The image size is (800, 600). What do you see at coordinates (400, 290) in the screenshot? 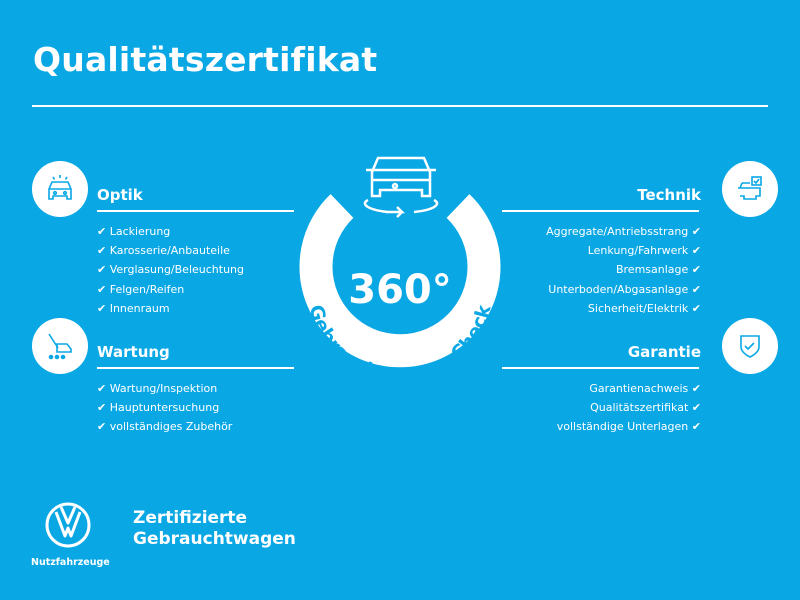
I see `badge-number: 360°` at bounding box center [400, 290].